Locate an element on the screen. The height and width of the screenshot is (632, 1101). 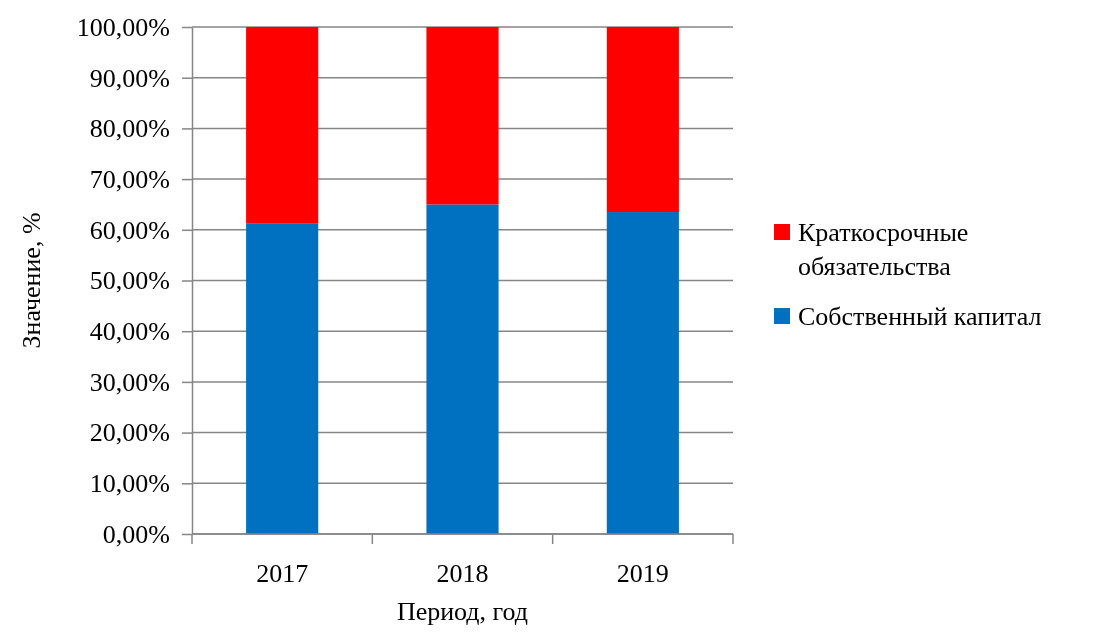
x-tick-label: 2018 is located at coordinates (462, 574).